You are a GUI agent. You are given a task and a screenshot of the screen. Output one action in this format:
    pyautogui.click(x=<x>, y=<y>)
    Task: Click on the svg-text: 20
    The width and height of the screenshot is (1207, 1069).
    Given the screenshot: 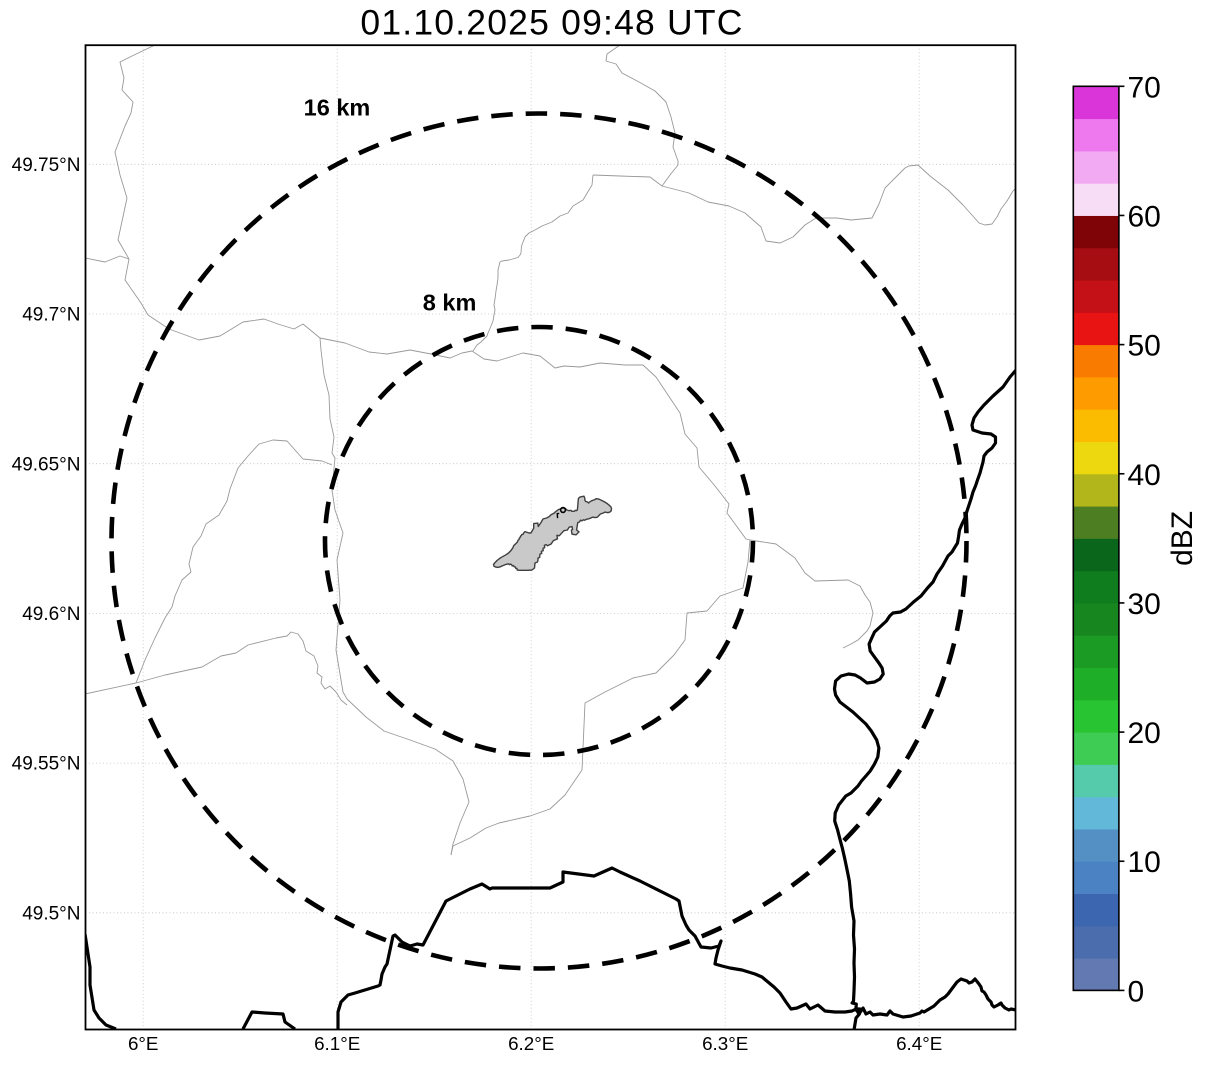 What is the action you would take?
    pyautogui.click(x=1144, y=733)
    